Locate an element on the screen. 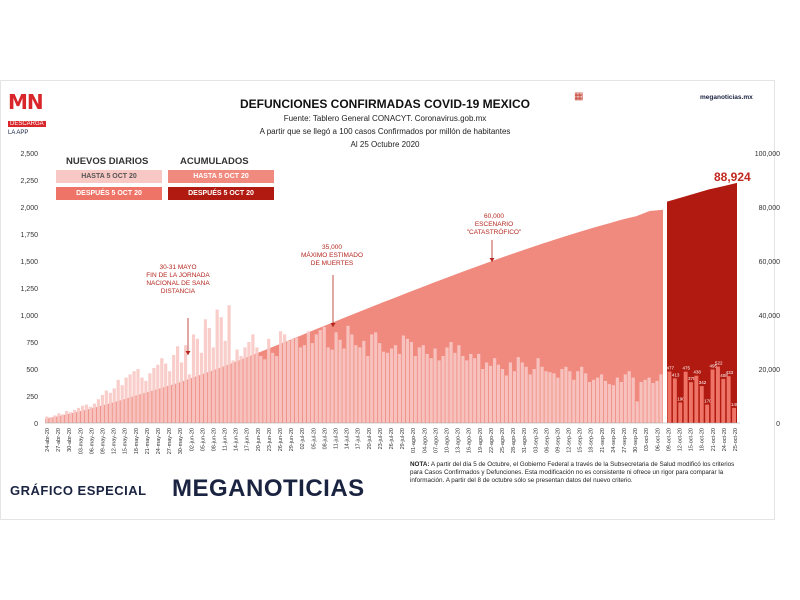  x-tick-label: 27-abr-20 is located at coordinates (59, 440).